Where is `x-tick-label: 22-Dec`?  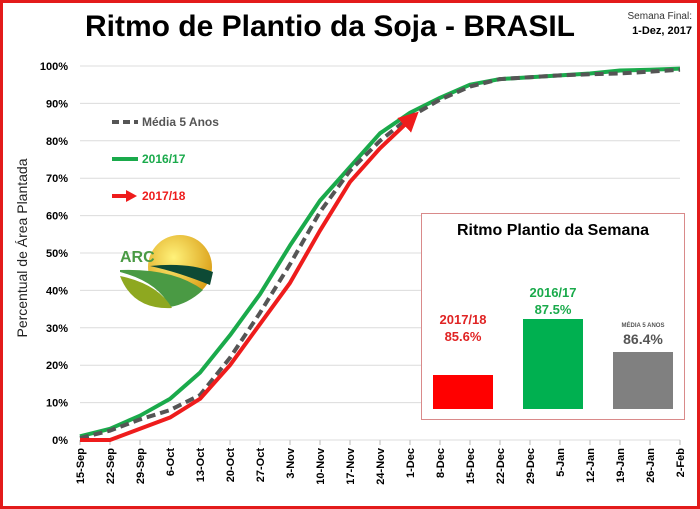
x-tick-label: 22-Dec is located at coordinates (501, 466).